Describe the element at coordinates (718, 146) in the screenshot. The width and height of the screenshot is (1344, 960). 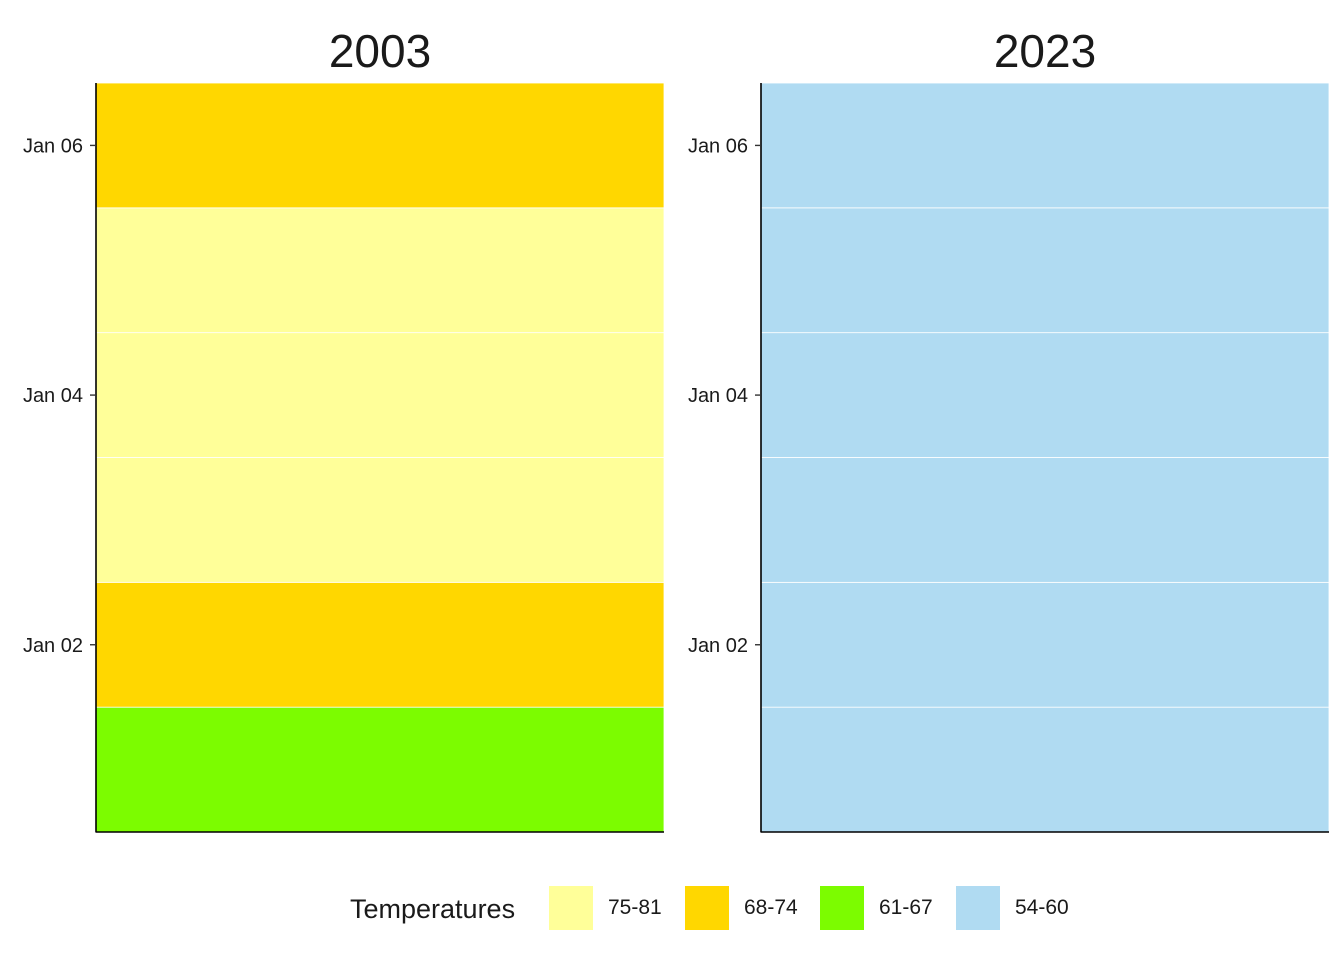
I see `y-tick-label-2023-2: Jan 06` at that location.